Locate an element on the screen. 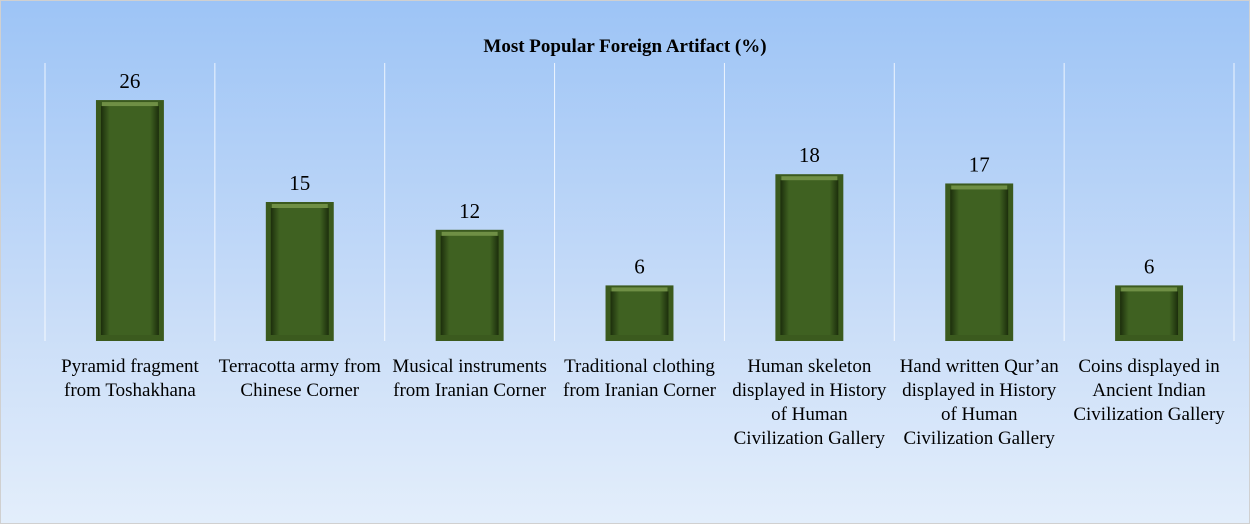  x-tick-label: Terracotta army from Chinese Corner is located at coordinates (299, 378).